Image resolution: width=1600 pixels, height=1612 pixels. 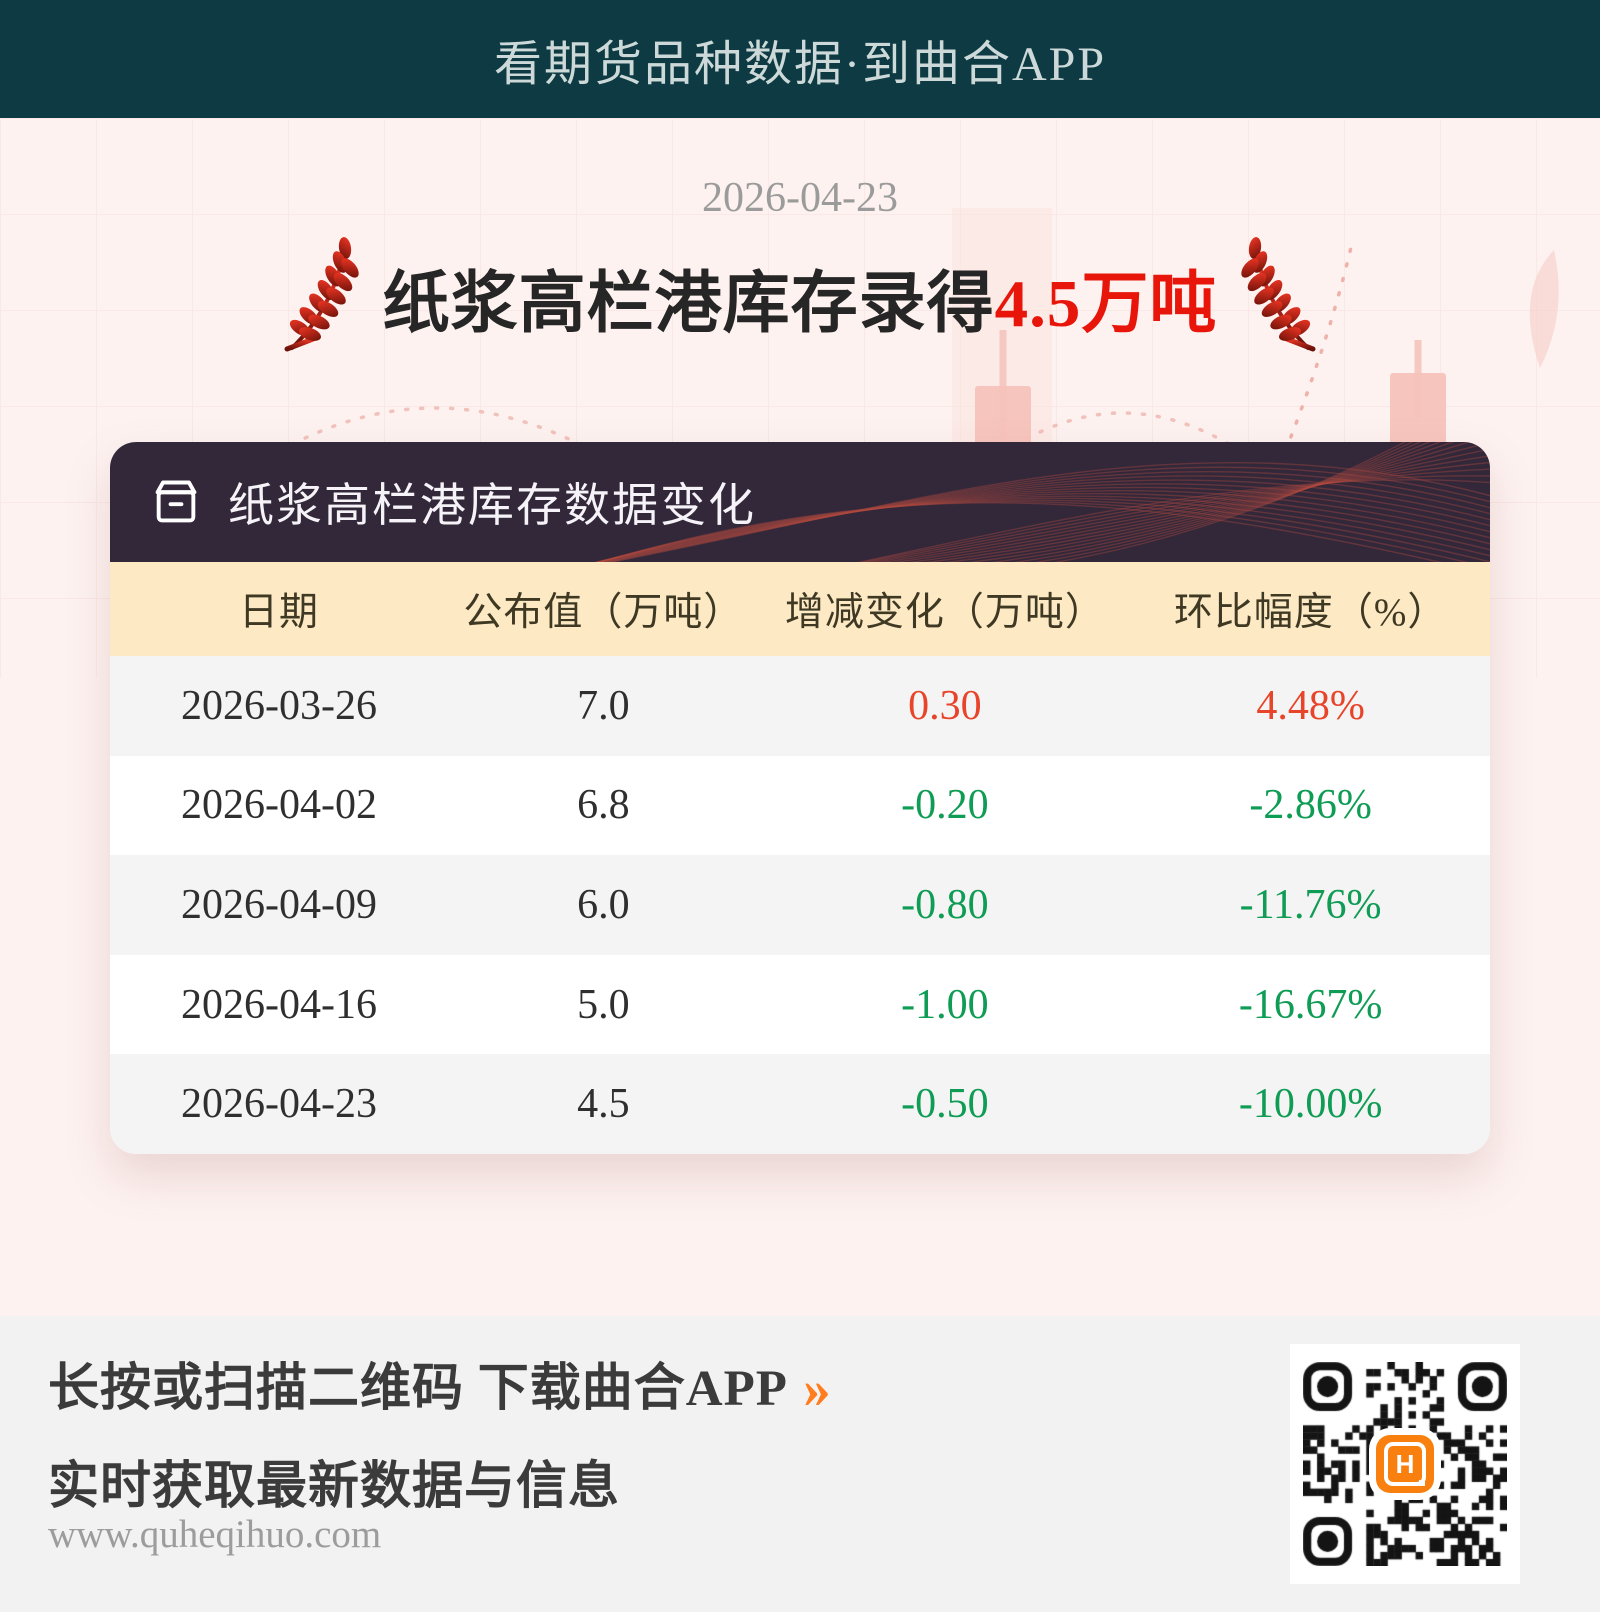 I want to click on headline: 纸浆高栏港库存录得4.5万吨, so click(x=800, y=297).